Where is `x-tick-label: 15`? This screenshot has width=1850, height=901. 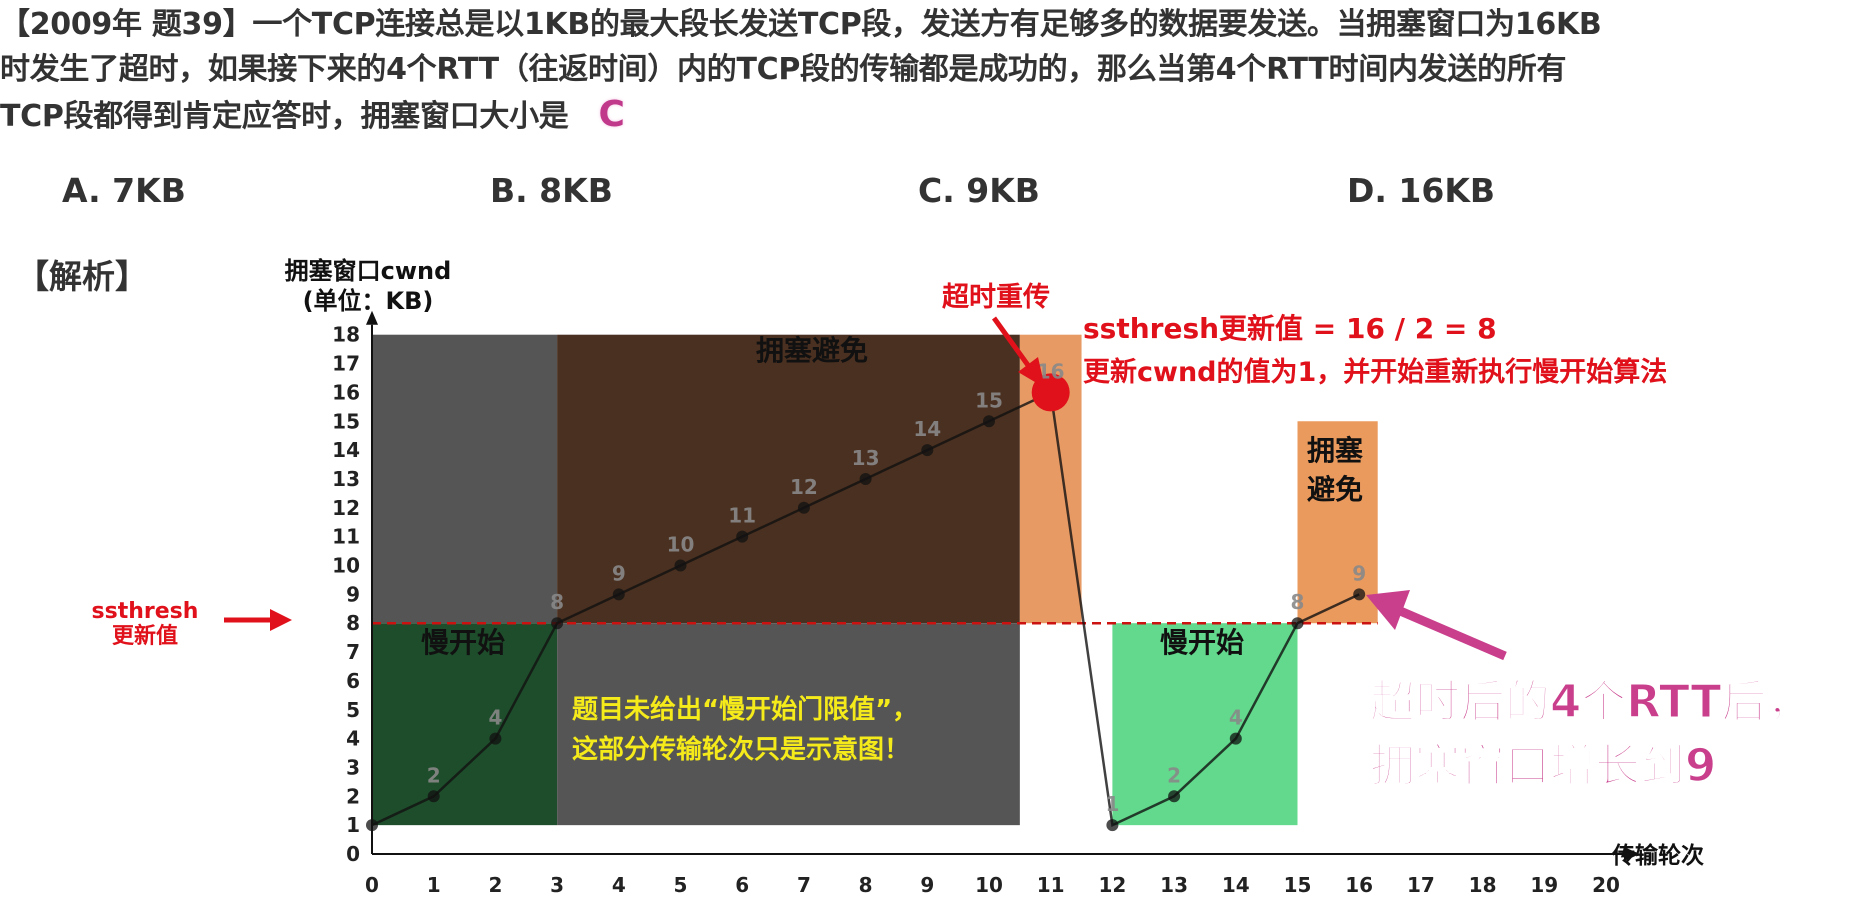
x-tick-label: 15 is located at coordinates (1298, 885).